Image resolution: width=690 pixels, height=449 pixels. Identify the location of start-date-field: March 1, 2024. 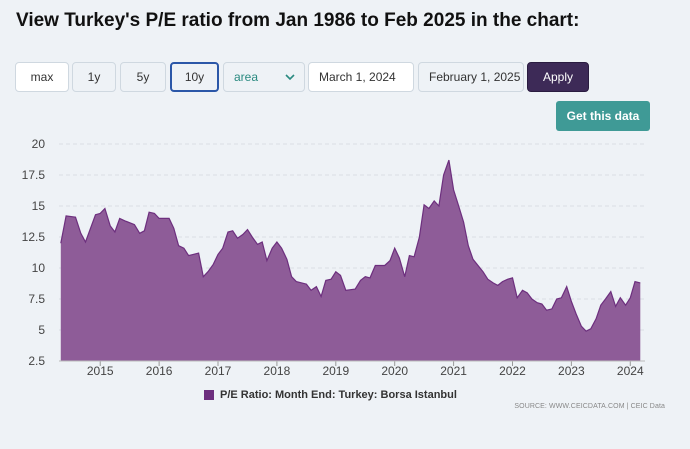
(361, 77).